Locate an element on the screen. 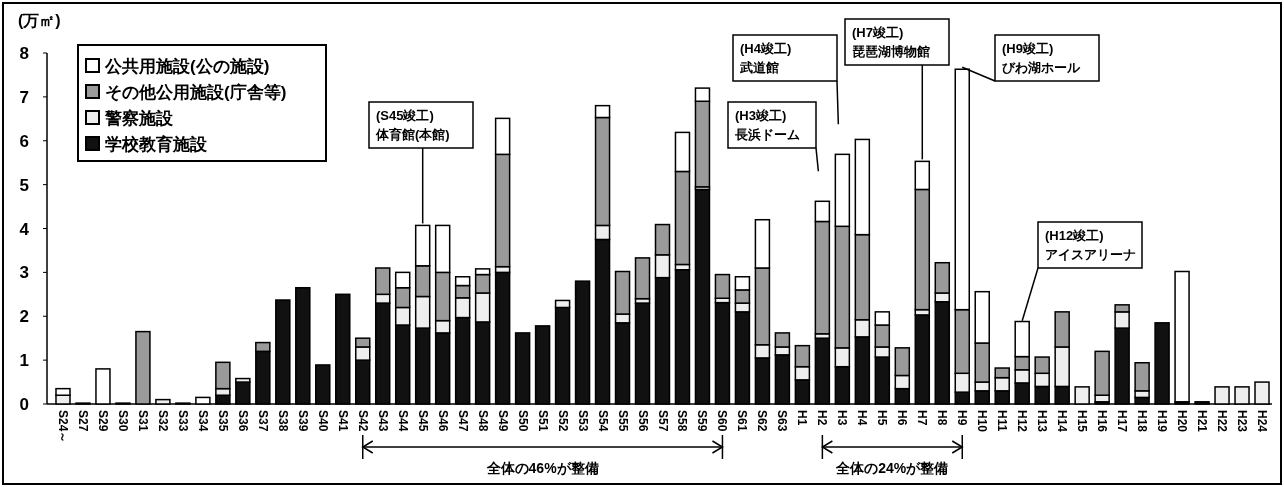  x-tick-label: S29 is located at coordinates (102, 421).